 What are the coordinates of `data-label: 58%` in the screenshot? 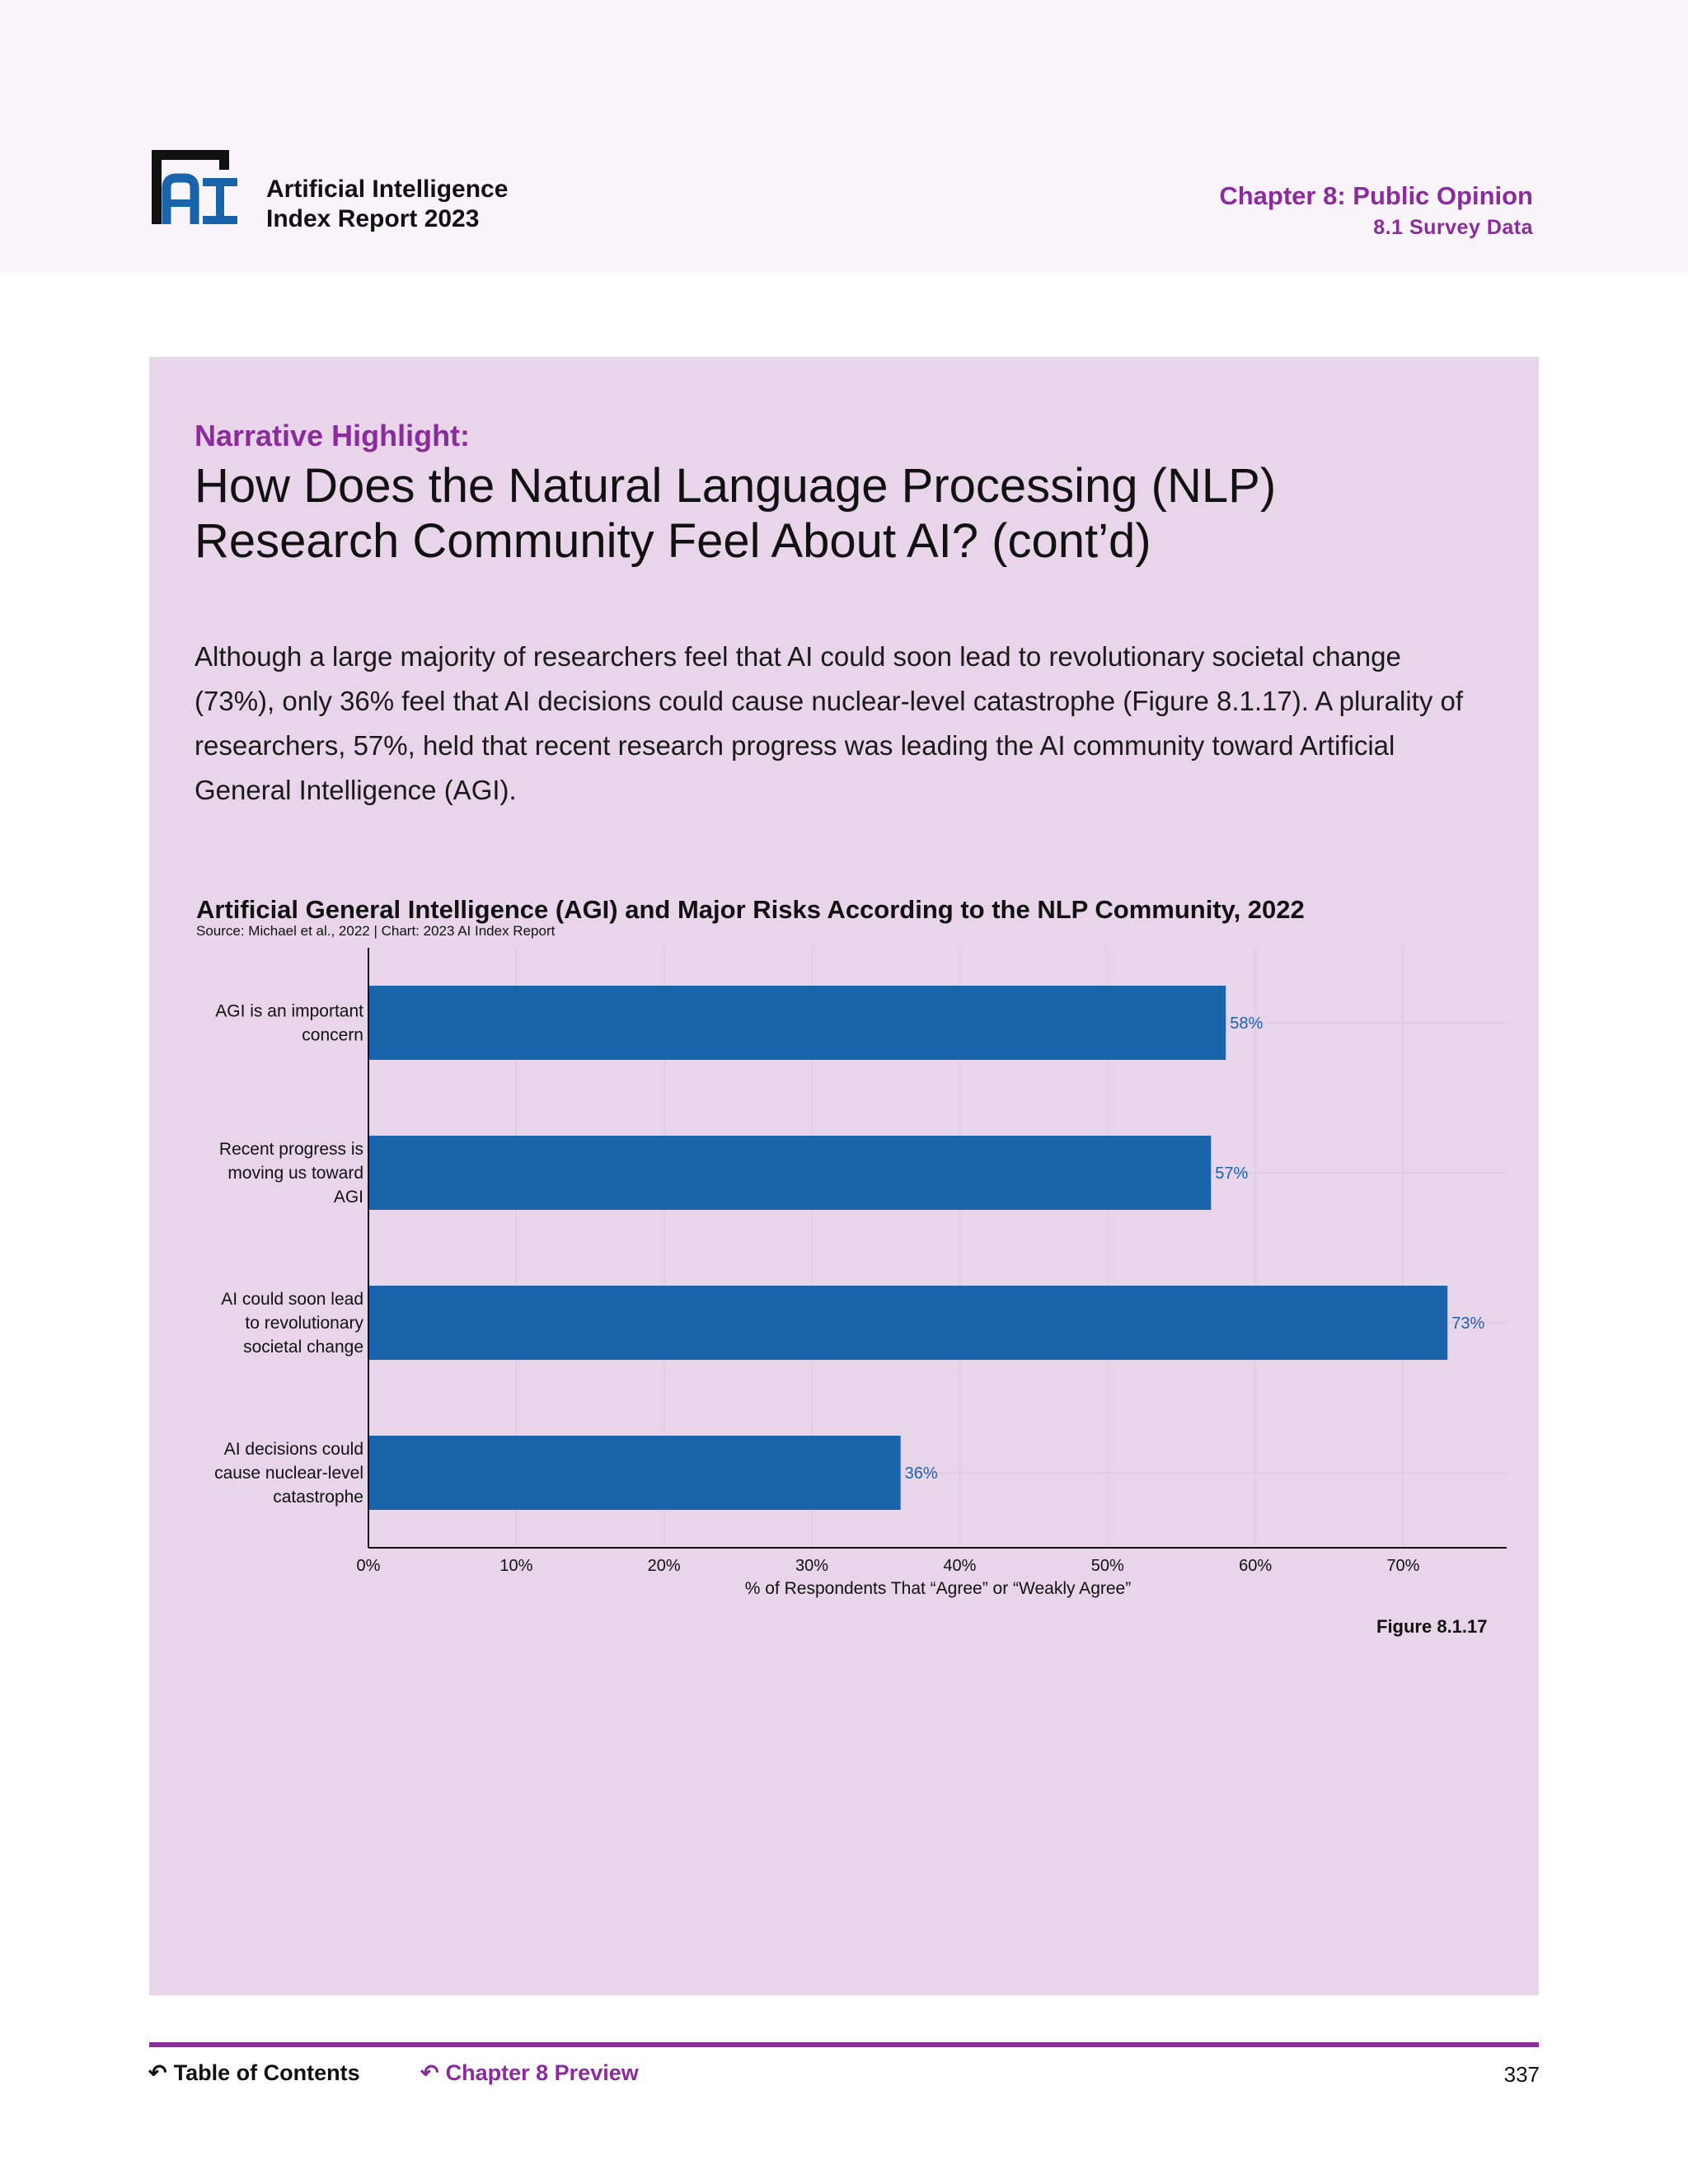 It's located at (1246, 1024).